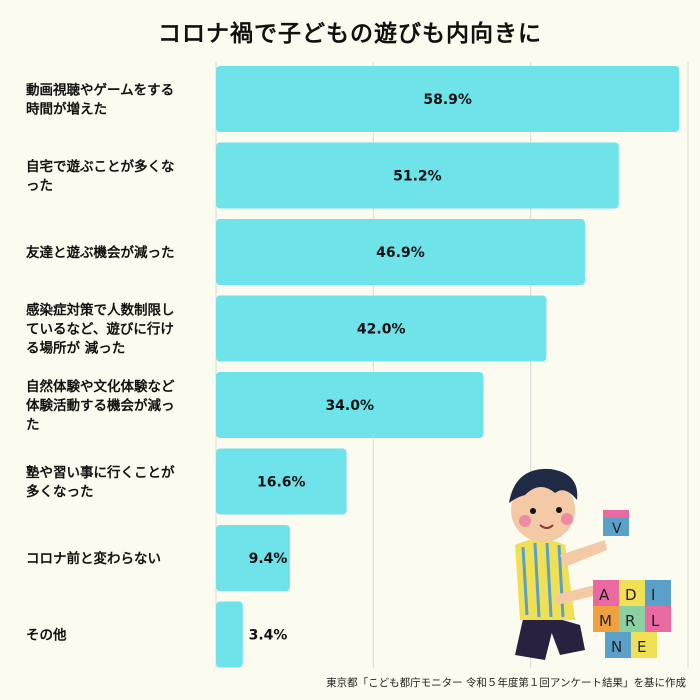 The width and height of the screenshot is (700, 700). I want to click on svg-text: A, so click(604, 595).